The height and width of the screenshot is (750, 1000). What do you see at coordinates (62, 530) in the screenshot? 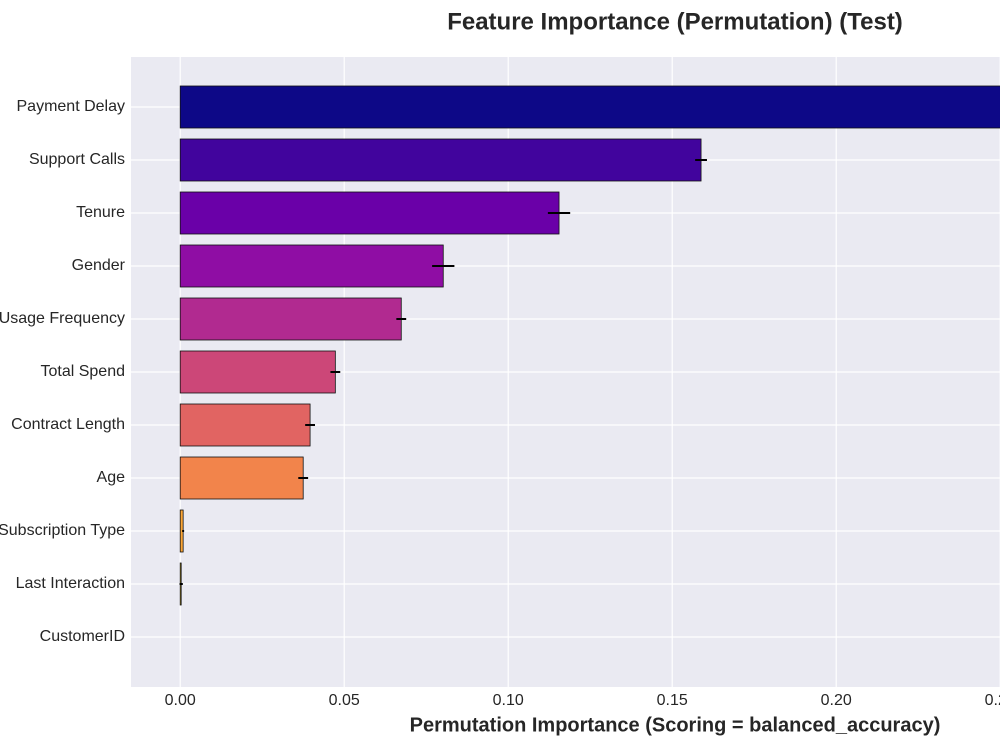
I see `y-tick-label: Subscription Type` at bounding box center [62, 530].